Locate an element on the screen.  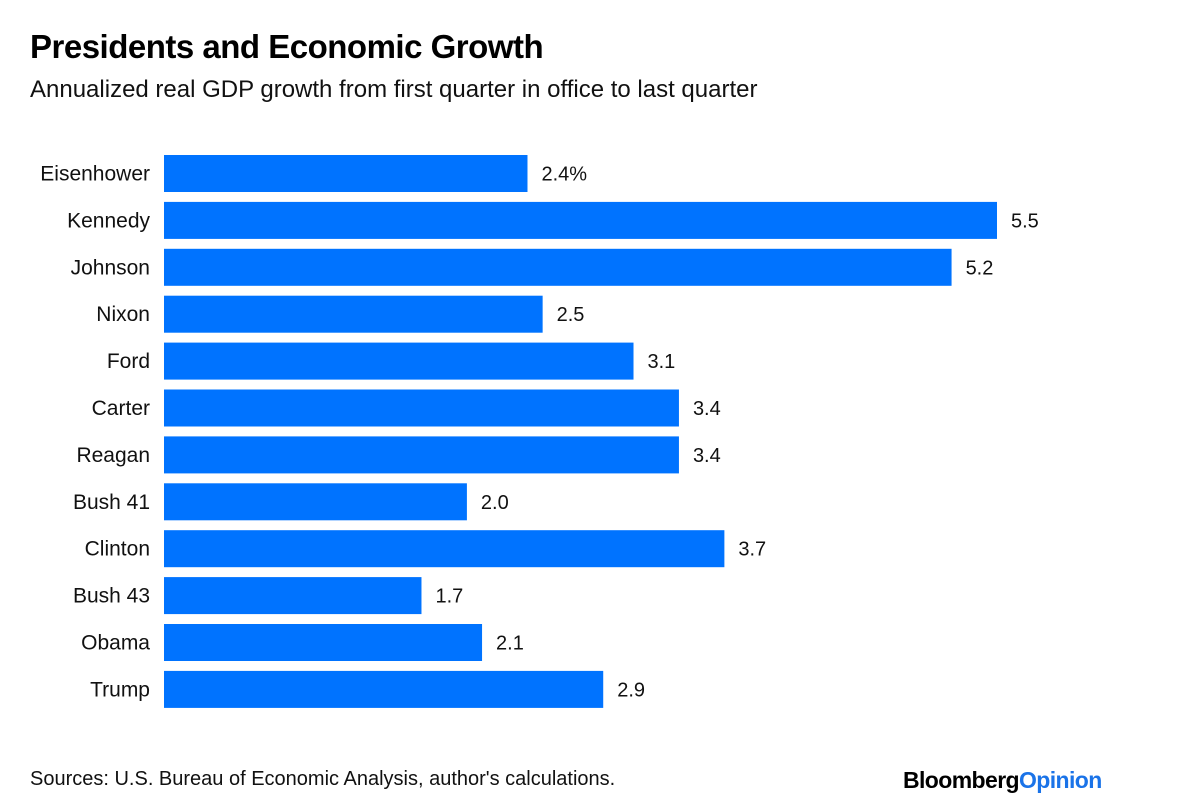
bloomberg-opinion-logo: BloombergOpinion is located at coordinates (1002, 780).